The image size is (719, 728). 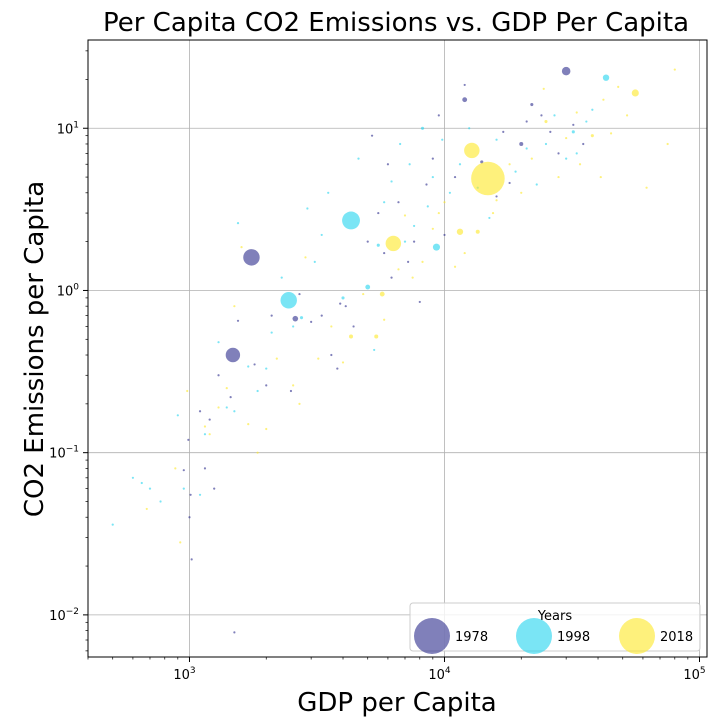 What do you see at coordinates (694, 674) in the screenshot?
I see `x-tick-label: 105` at bounding box center [694, 674].